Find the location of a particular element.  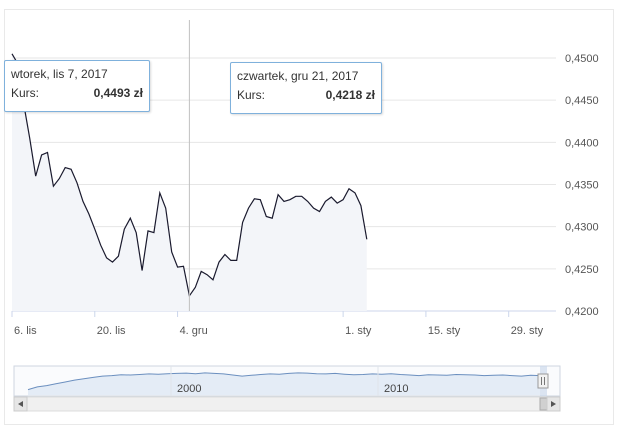

navigator-area is located at coordinates (284, 383).